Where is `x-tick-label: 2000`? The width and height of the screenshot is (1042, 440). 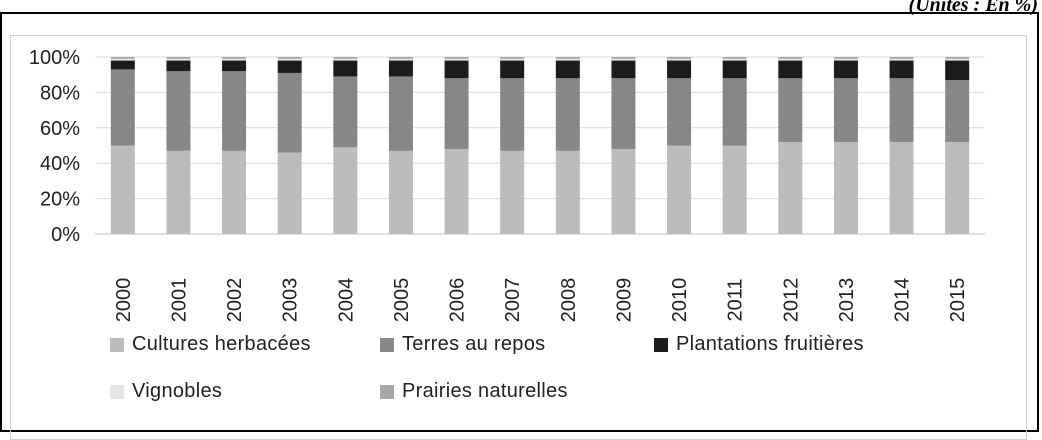
x-tick-label: 2000 is located at coordinates (124, 300).